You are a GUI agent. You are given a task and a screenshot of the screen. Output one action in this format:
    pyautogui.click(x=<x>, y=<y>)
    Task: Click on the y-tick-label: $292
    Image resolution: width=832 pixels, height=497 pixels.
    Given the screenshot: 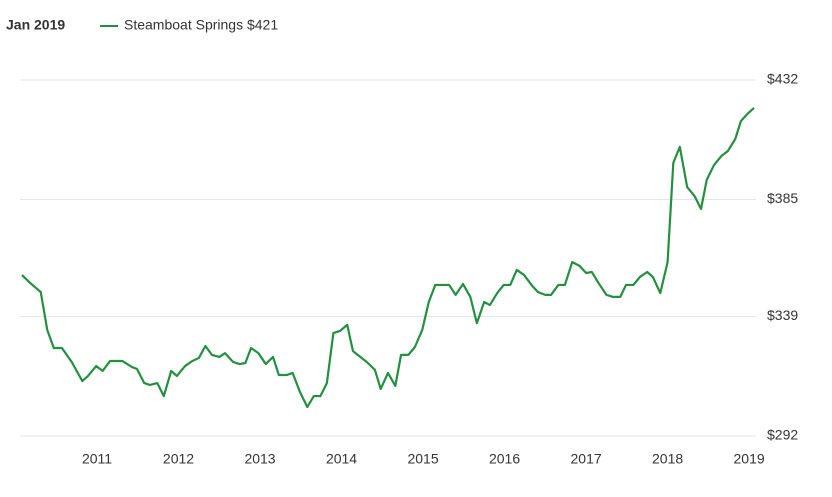 What is the action you would take?
    pyautogui.click(x=782, y=435)
    